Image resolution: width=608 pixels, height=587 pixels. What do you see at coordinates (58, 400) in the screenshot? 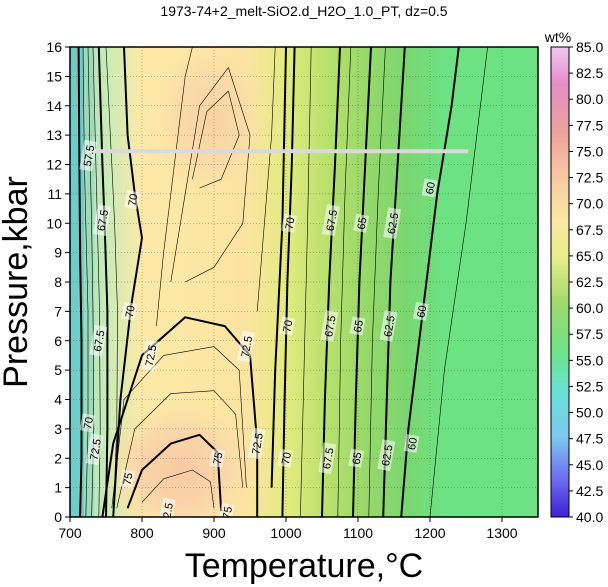
I see `y-tick-label: 4` at bounding box center [58, 400].